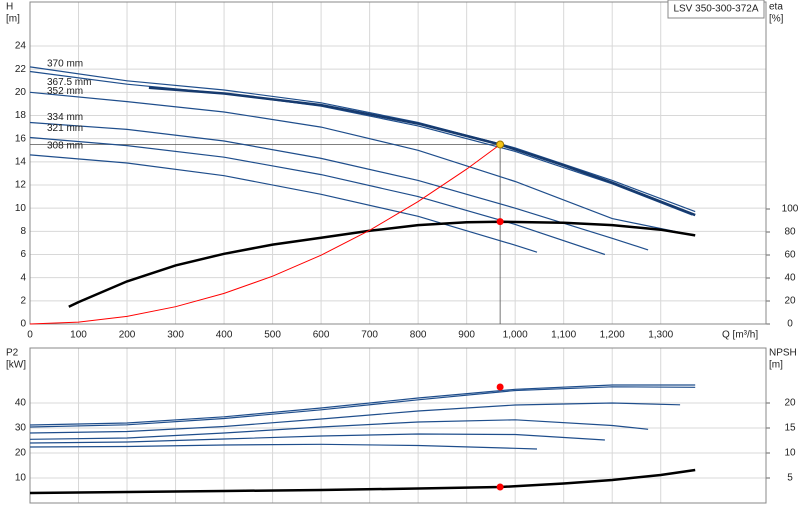 Image resolution: width=800 pixels, height=520 pixels. What do you see at coordinates (21, 115) in the screenshot?
I see `y-tick-label: 18` at bounding box center [21, 115].